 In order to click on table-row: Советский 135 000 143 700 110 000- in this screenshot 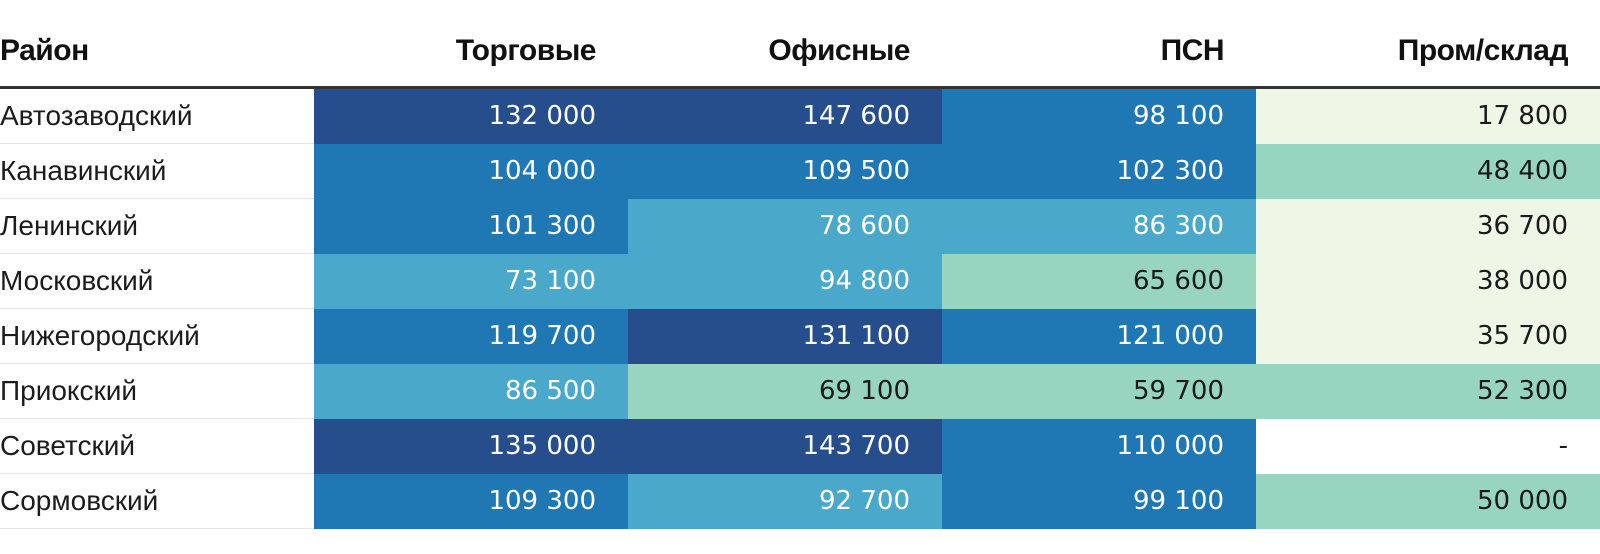, I will do `click(800, 446)`.